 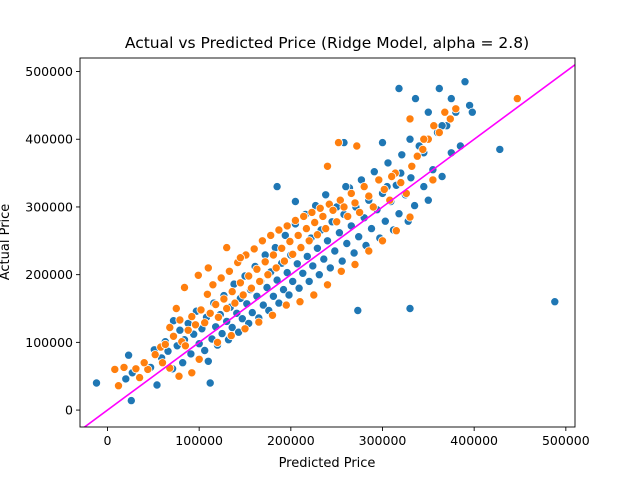 What do you see at coordinates (108, 440) in the screenshot?
I see `x-tick-label: 0` at bounding box center [108, 440].